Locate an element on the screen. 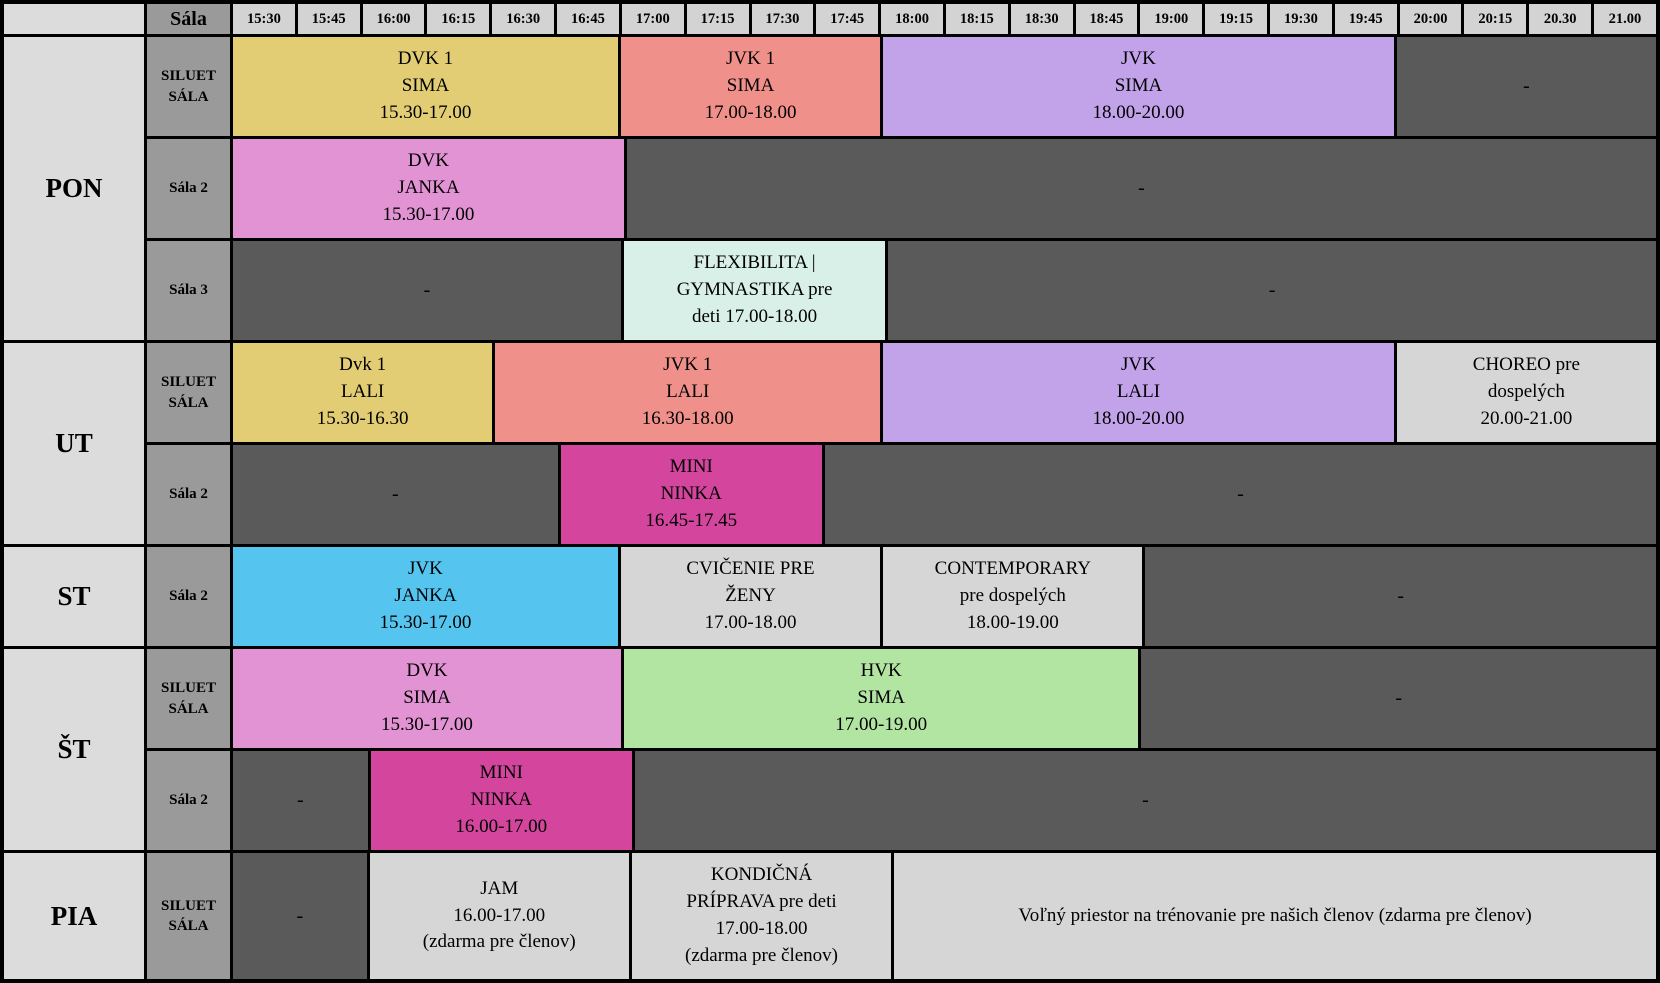  event-text-line: JVK 1 is located at coordinates (688, 365).